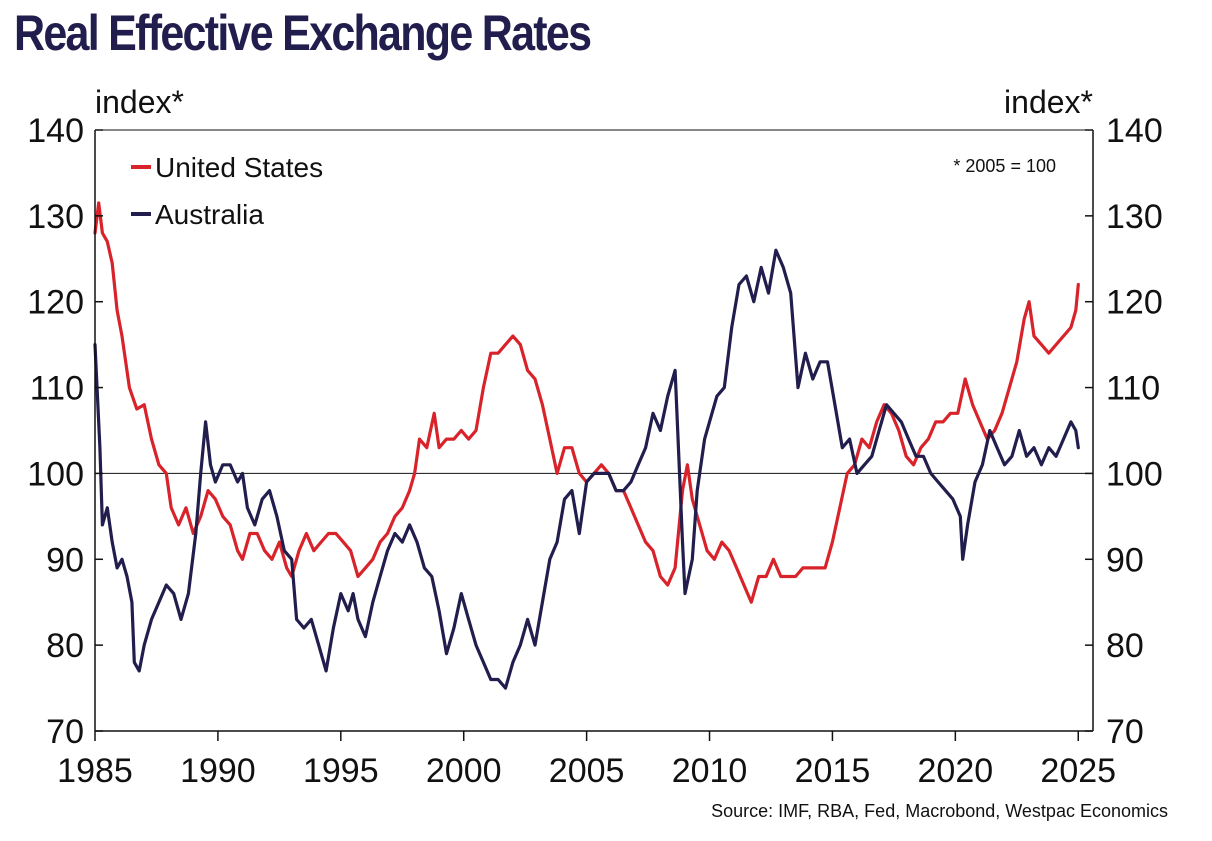 This screenshot has height=841, width=1212. Describe the element at coordinates (1125, 560) in the screenshot. I see `y-tick-label-right-90: 90` at that location.